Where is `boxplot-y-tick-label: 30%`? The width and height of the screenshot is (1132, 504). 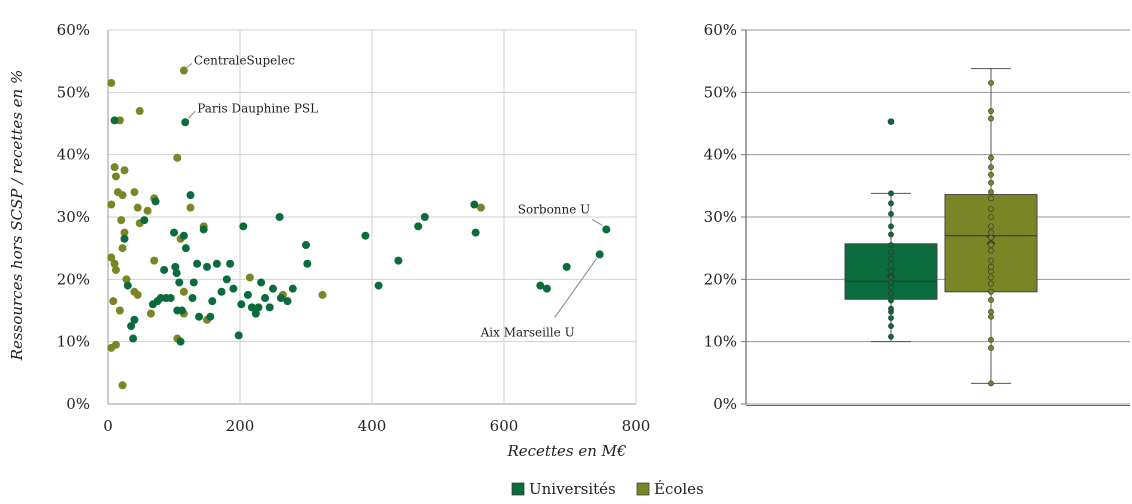
boxplot-y-tick-label: 30% is located at coordinates (720, 217).